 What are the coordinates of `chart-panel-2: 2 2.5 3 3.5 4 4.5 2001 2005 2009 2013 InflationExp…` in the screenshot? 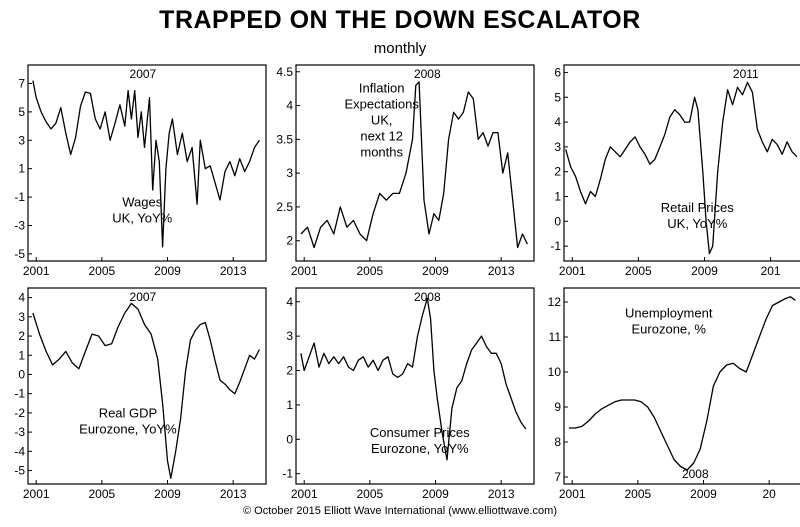 It's located at (405, 171).